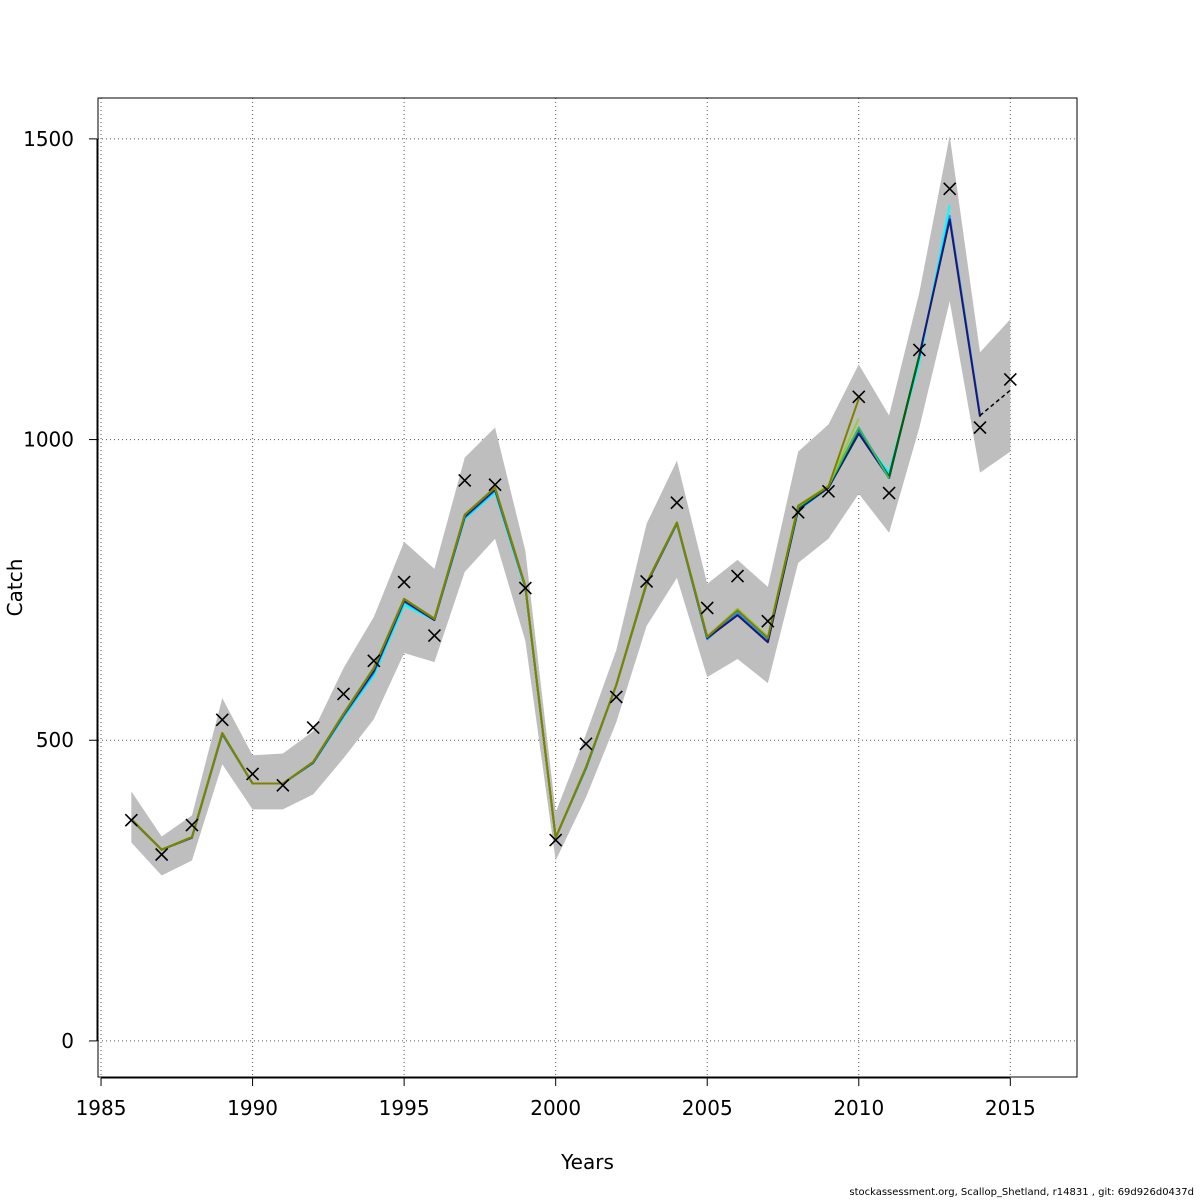 The width and height of the screenshot is (1200, 1200). I want to click on x-axis-title: Years, so click(587, 1162).